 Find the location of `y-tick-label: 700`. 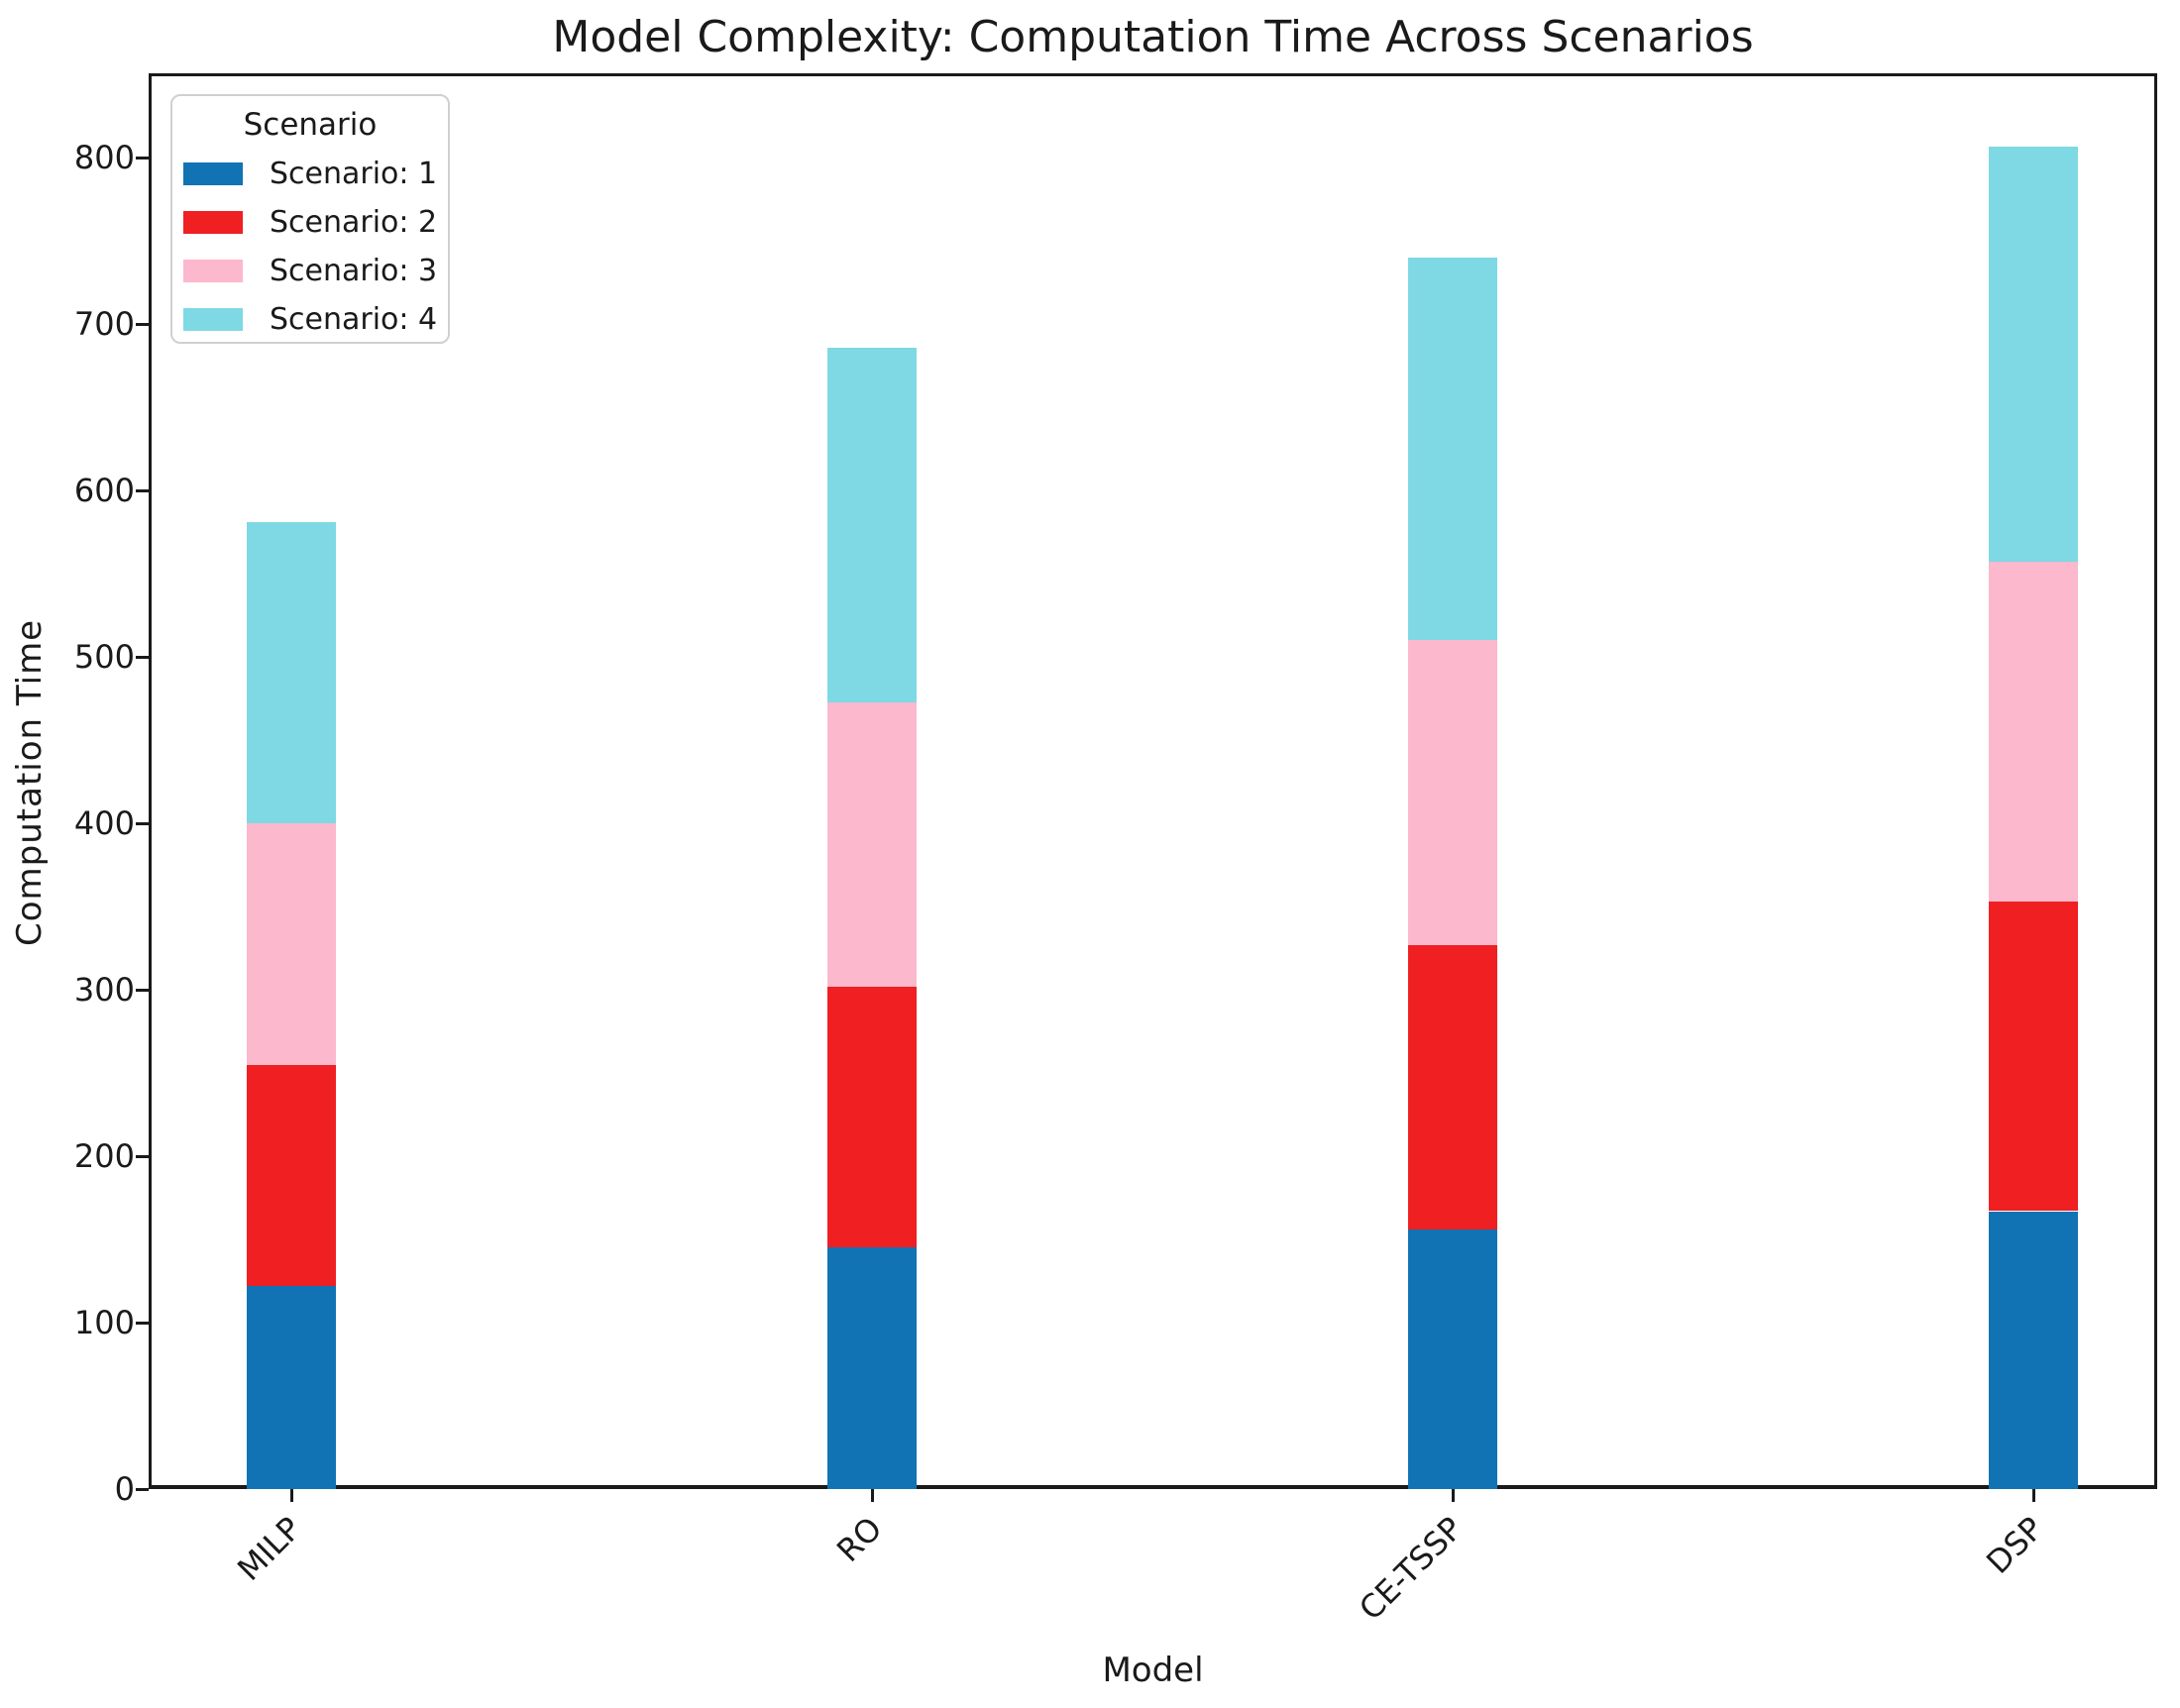

y-tick-label: 700 is located at coordinates (104, 324).